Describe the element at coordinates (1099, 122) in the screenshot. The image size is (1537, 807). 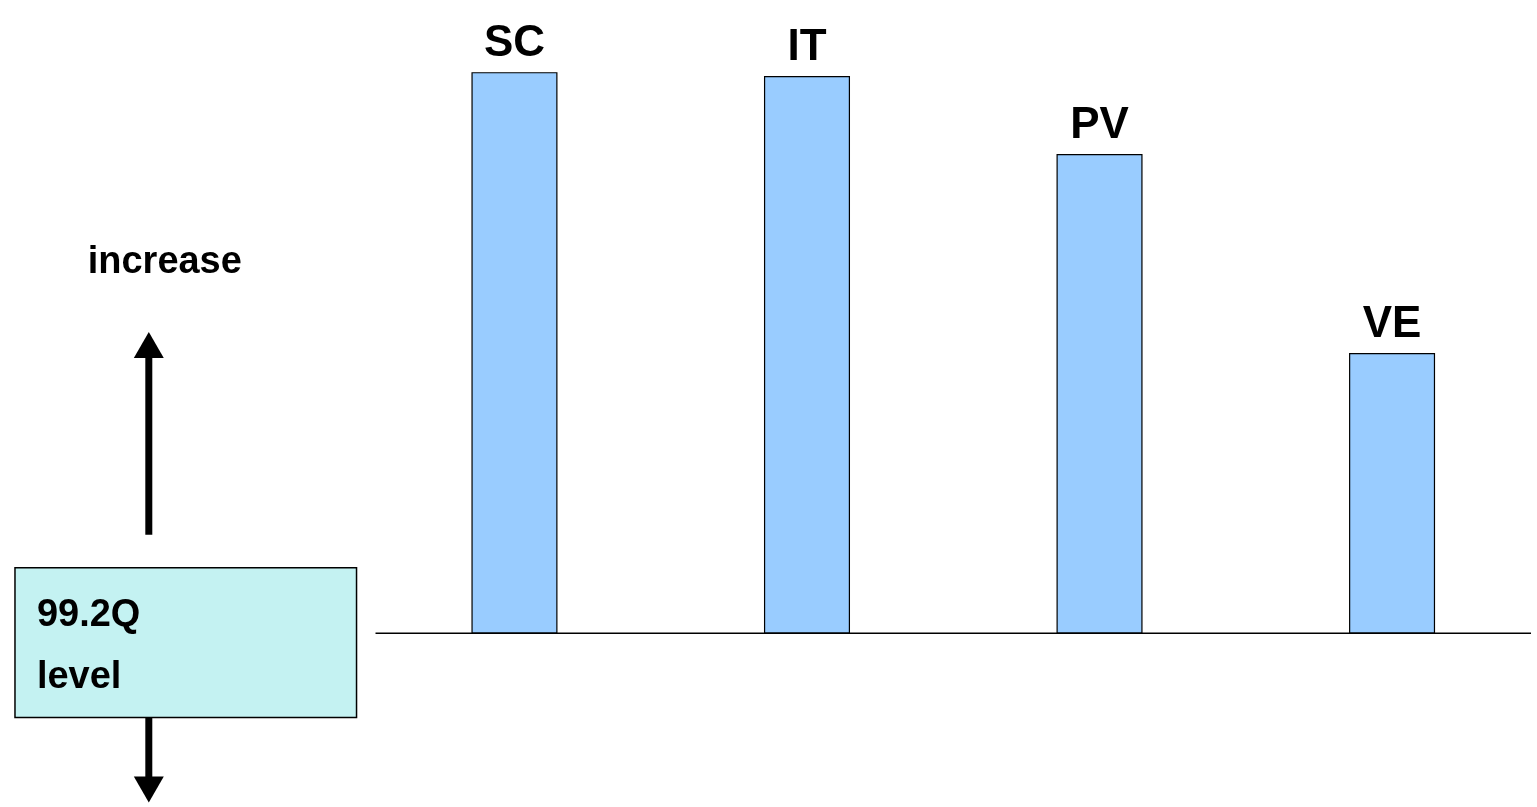
I see `x-tick-label: PV` at that location.